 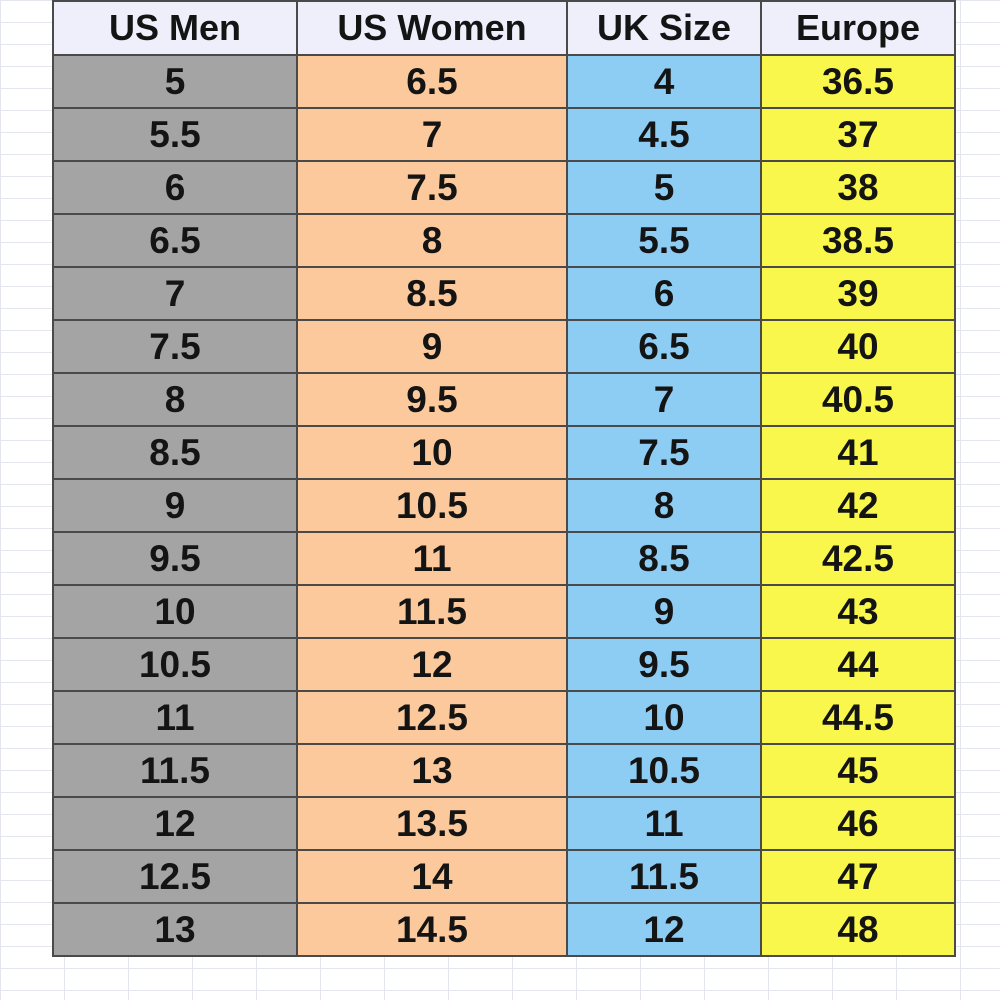 What do you see at coordinates (432, 28) in the screenshot?
I see `header-us-women: US Women` at bounding box center [432, 28].